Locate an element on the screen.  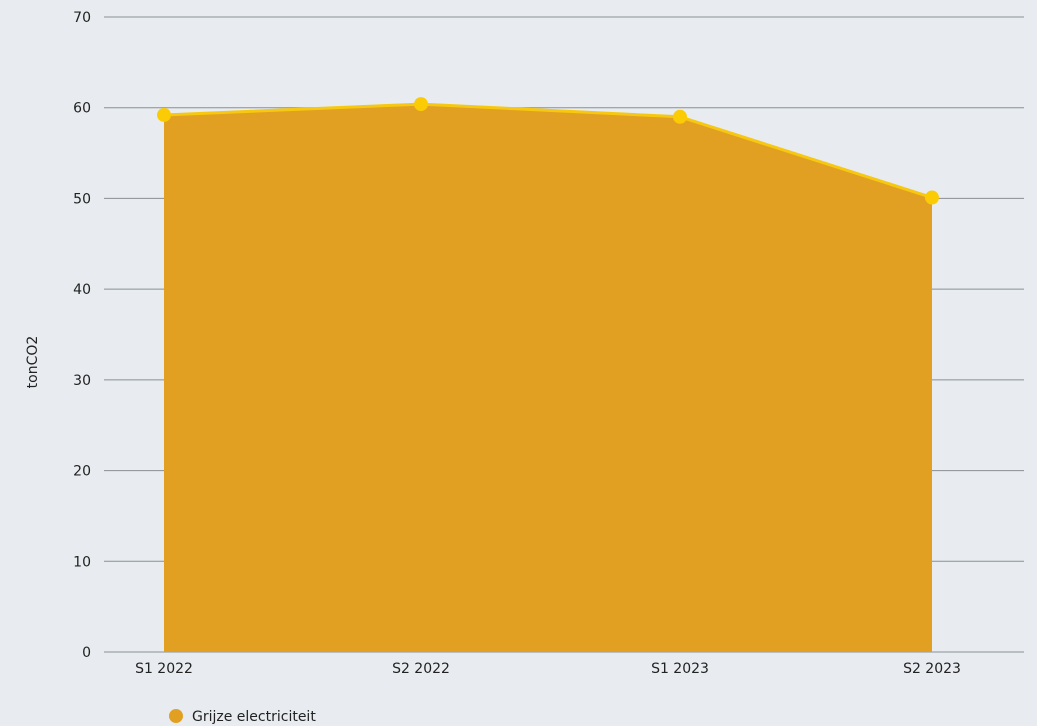
y-tick-label: 60 is located at coordinates (82, 109).